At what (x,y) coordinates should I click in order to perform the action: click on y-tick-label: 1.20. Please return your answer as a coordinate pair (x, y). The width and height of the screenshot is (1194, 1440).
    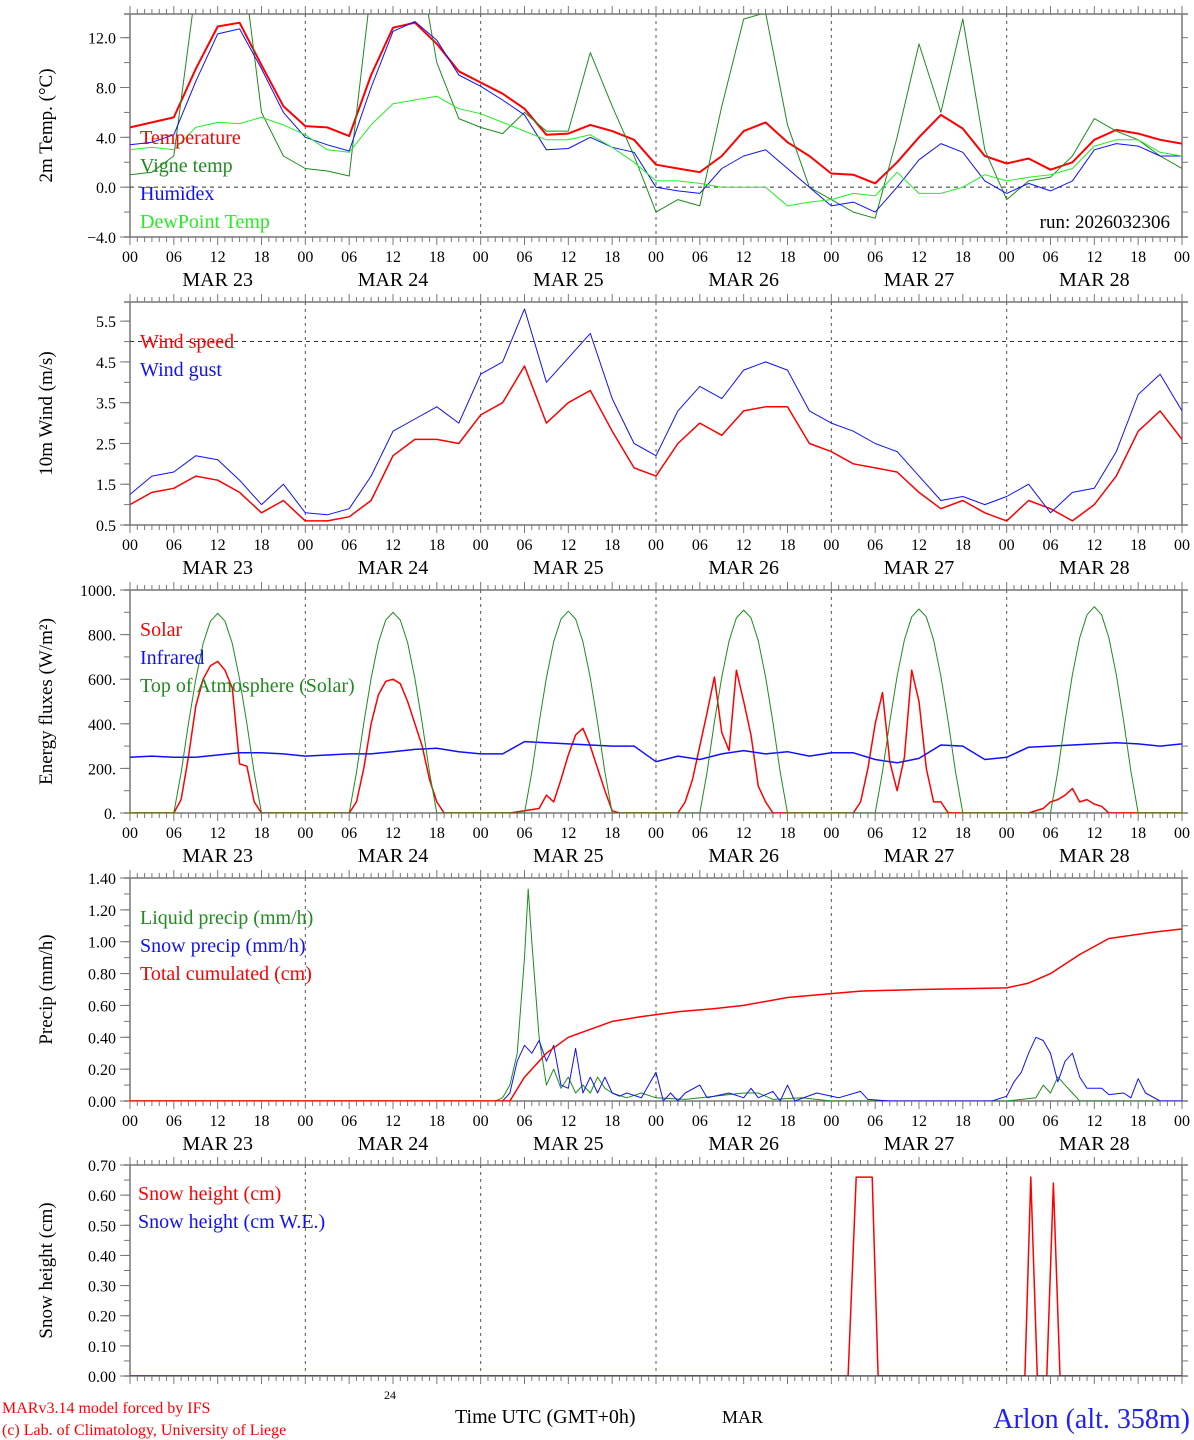
    Looking at the image, I should click on (102, 911).